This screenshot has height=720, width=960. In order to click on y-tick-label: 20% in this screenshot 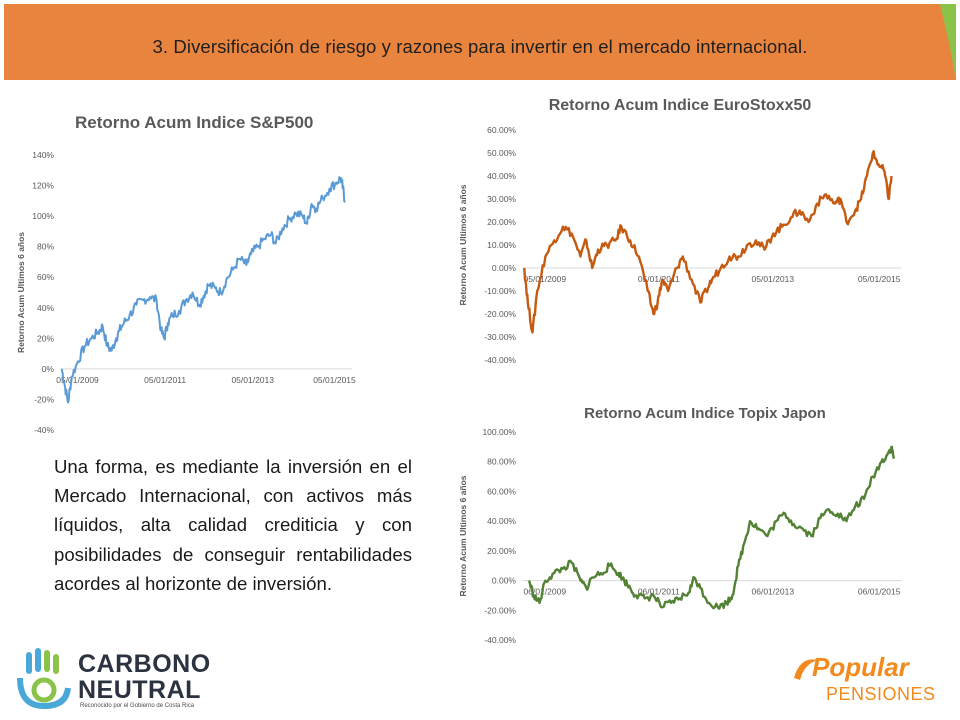, I will do `click(45, 338)`.